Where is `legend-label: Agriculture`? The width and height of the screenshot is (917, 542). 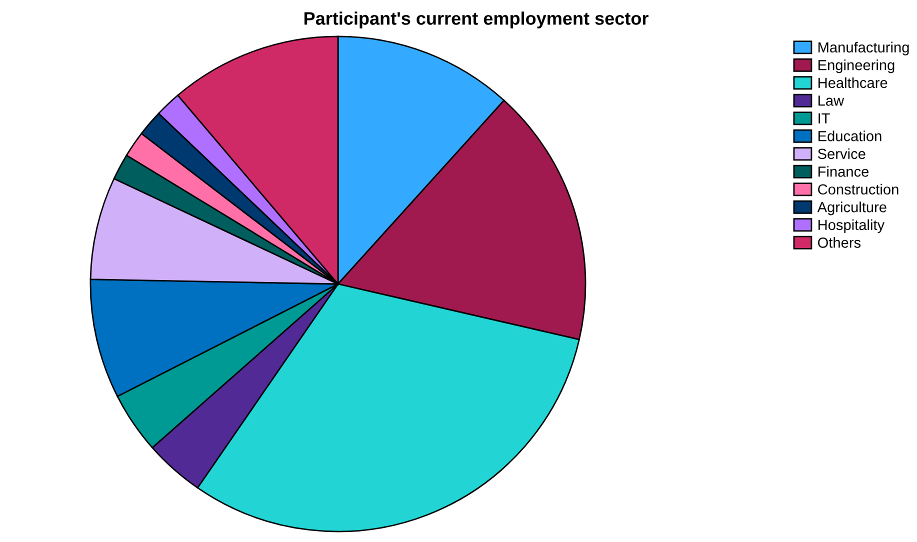
legend-label: Agriculture is located at coordinates (851, 209).